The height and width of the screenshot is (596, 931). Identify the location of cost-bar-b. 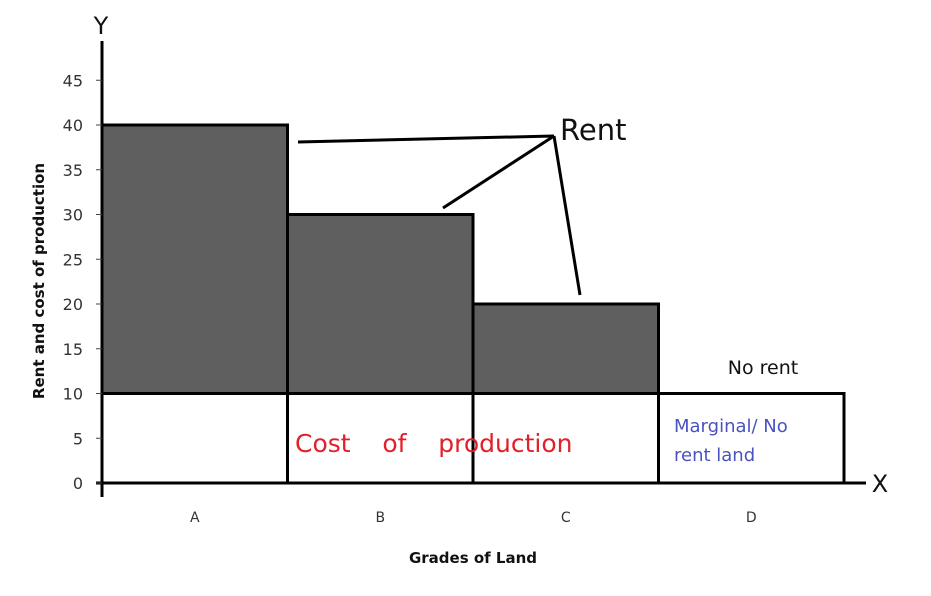
(380, 438).